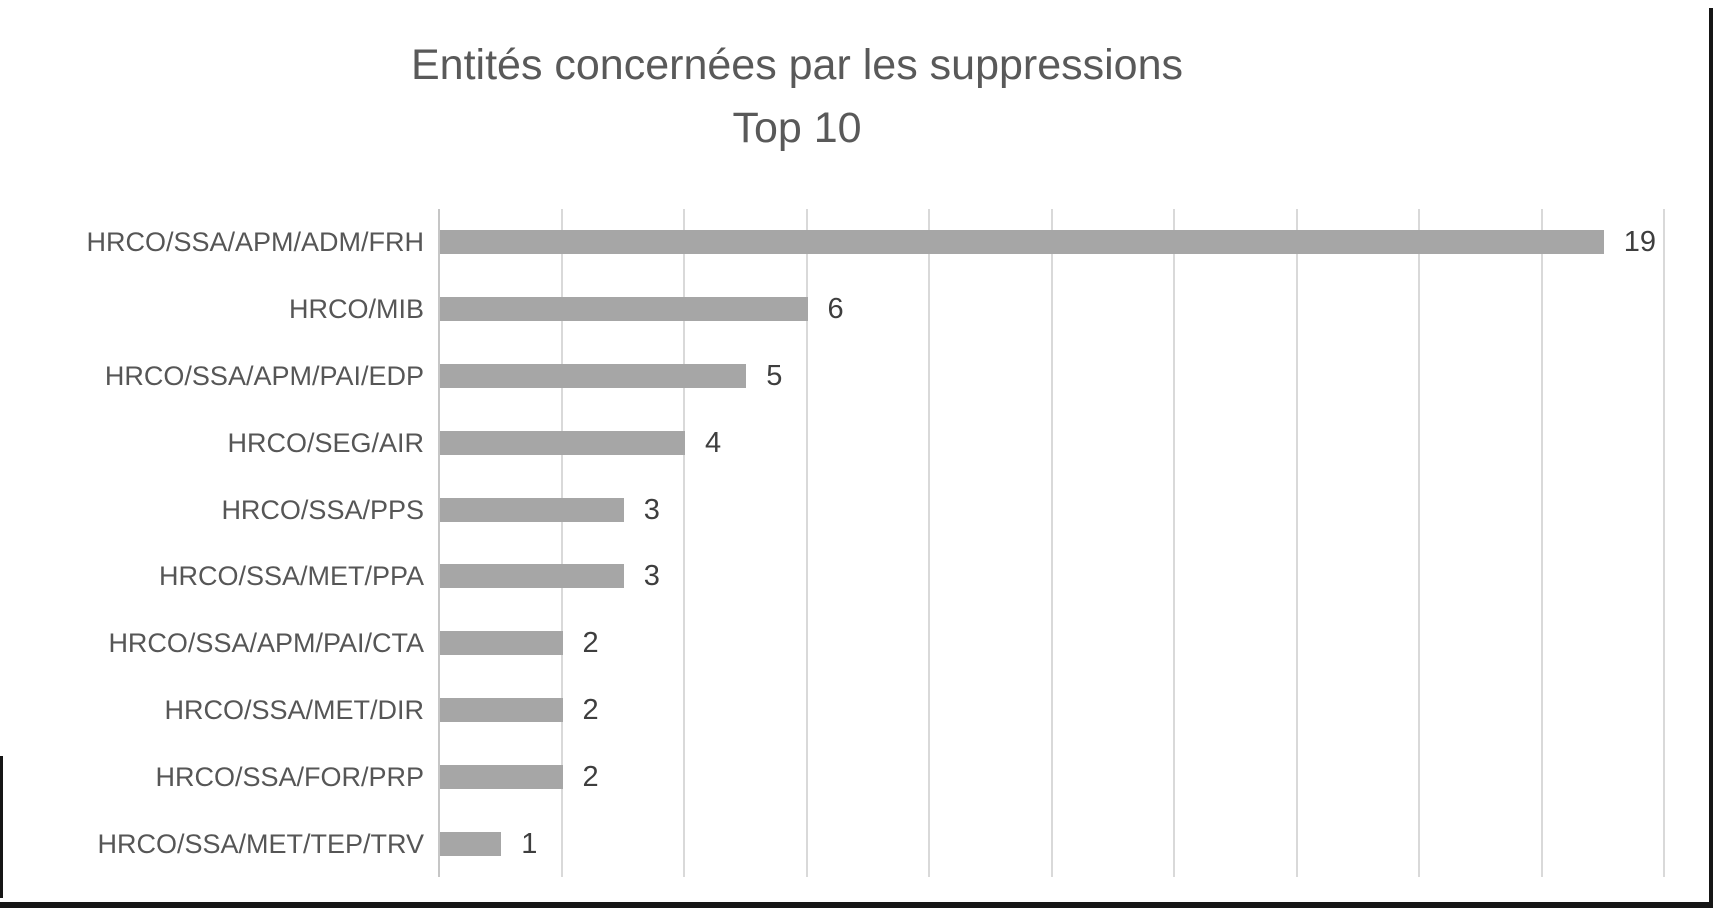  What do you see at coordinates (797, 128) in the screenshot?
I see `chart-subtitle: Top 10` at bounding box center [797, 128].